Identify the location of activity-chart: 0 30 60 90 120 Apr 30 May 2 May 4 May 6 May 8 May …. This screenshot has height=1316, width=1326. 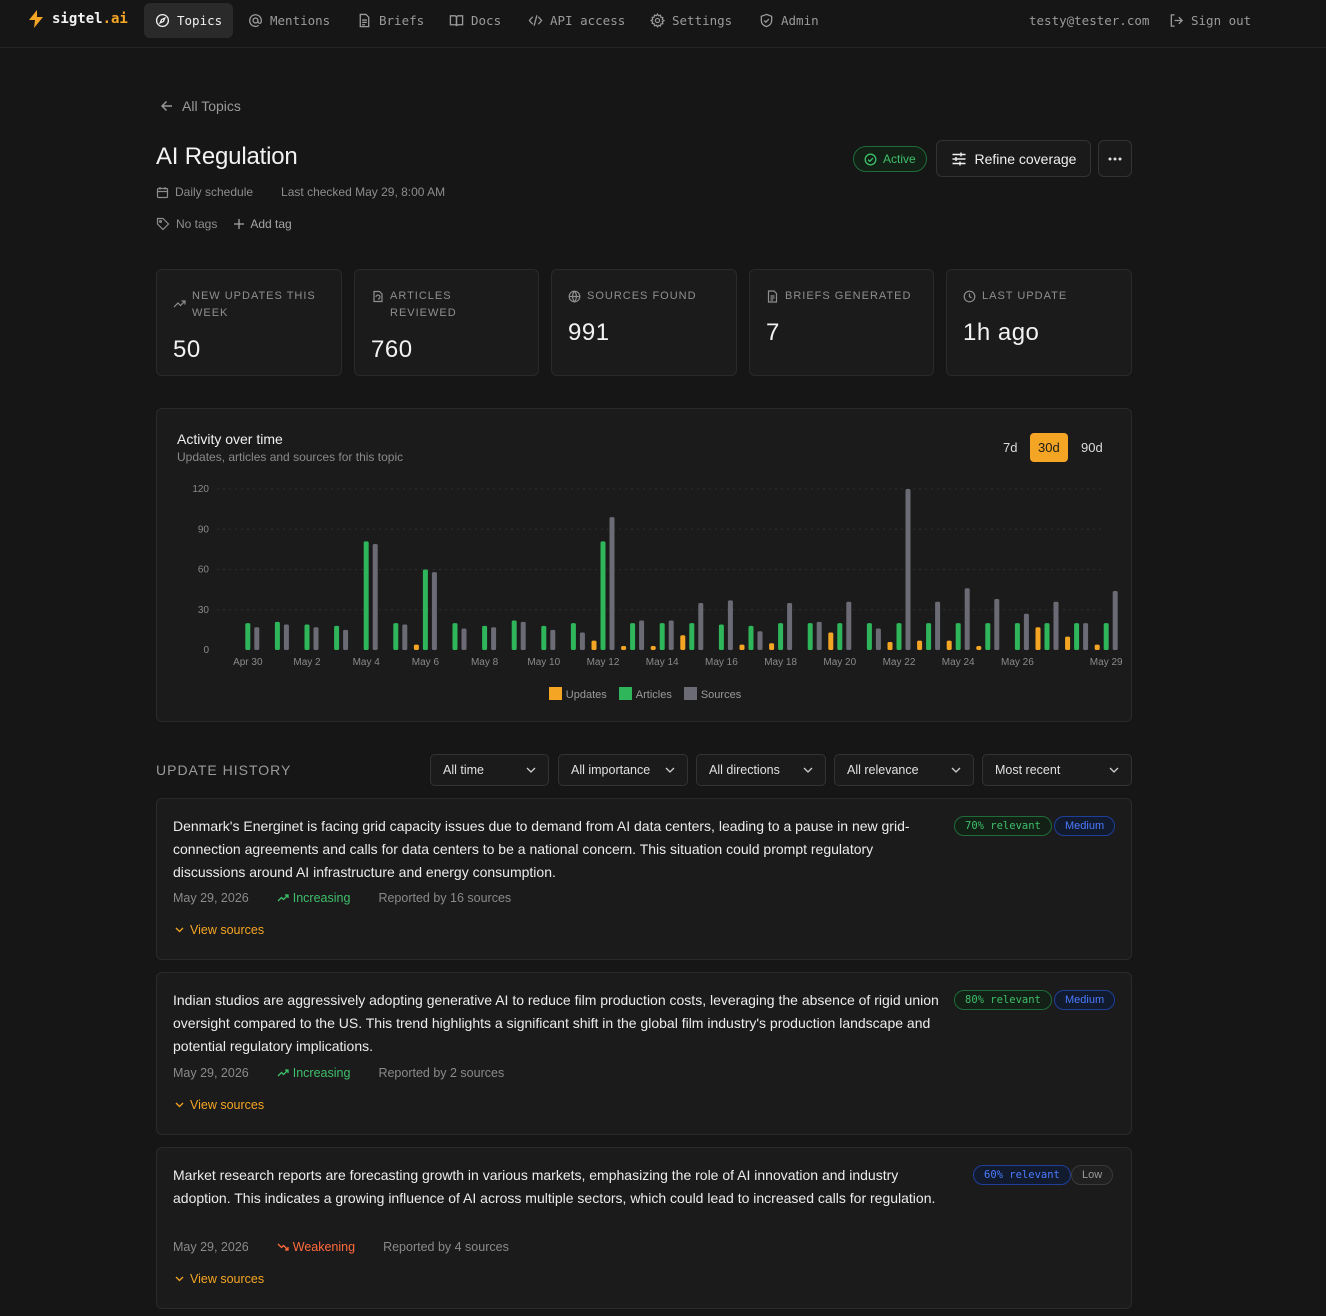
(657, 576).